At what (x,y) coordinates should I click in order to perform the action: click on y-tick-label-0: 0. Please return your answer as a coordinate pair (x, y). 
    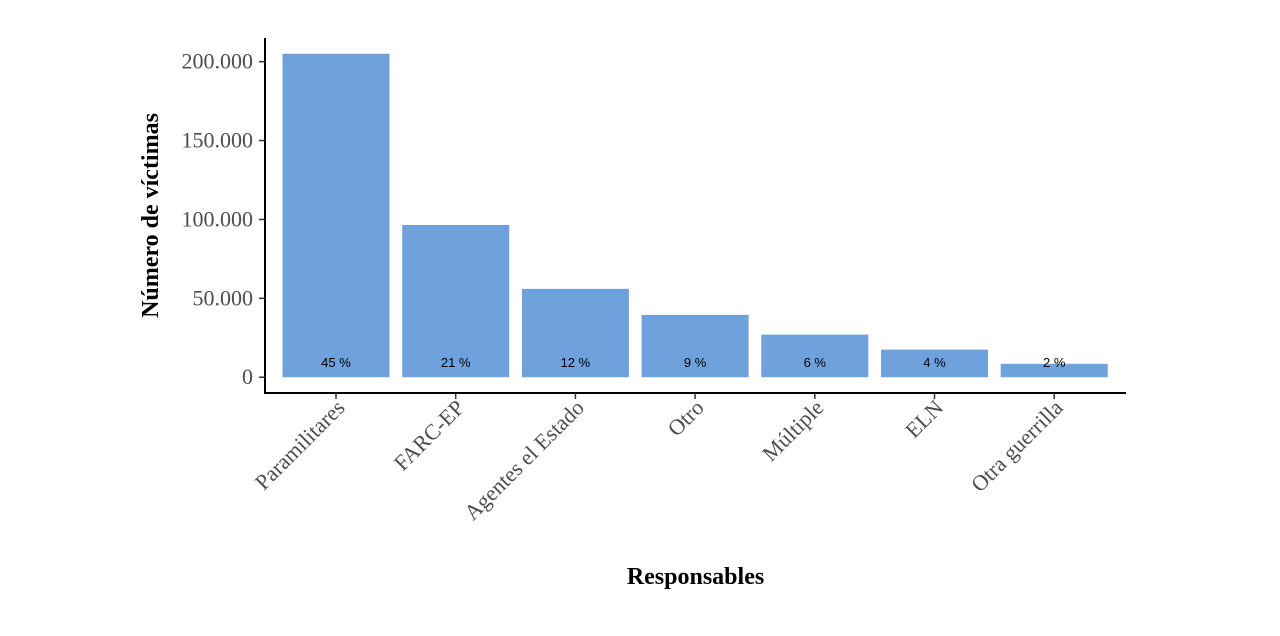
    Looking at the image, I should click on (247, 376).